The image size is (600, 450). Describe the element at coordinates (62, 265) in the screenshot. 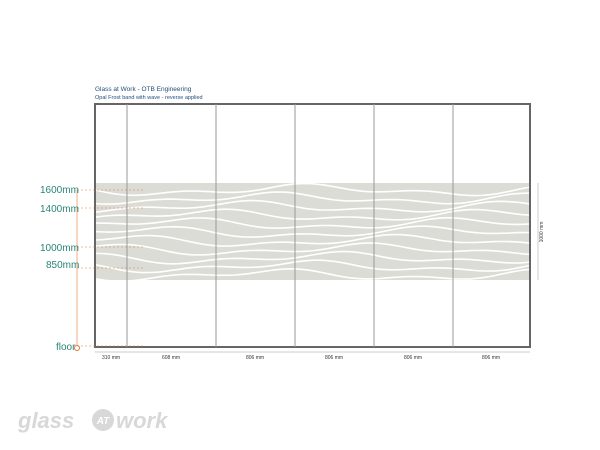

I see `height-label: 850mm` at that location.